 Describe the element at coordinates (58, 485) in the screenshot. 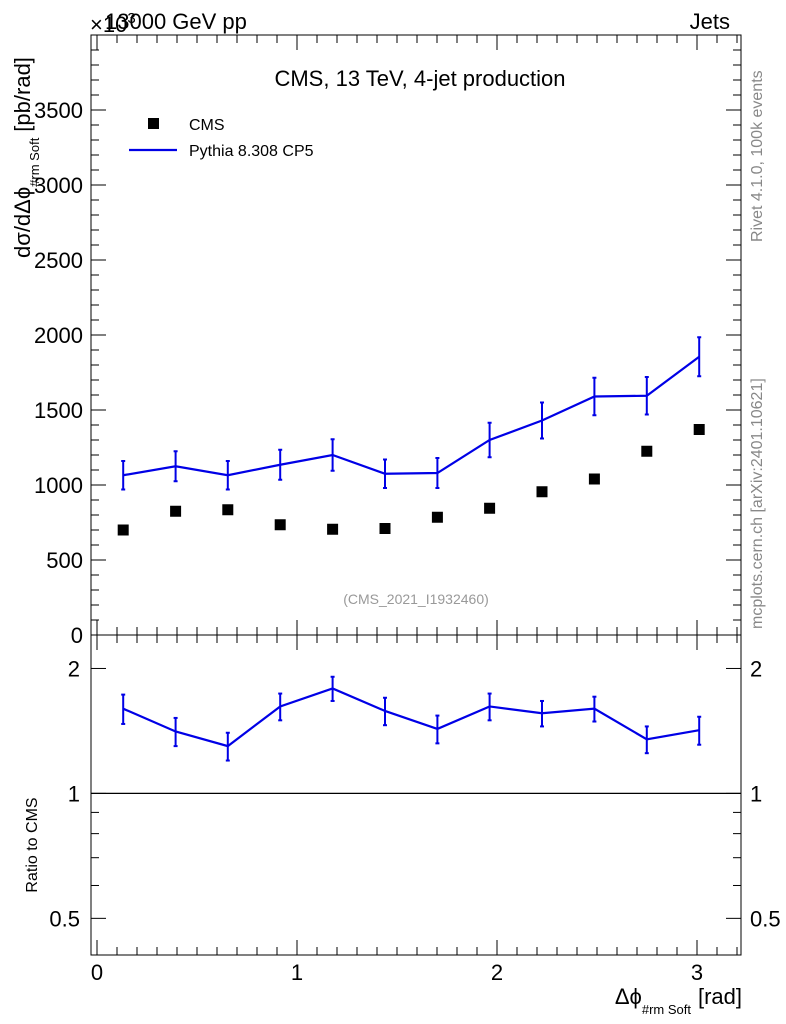

I see `main-y-tick-label: 1000` at that location.